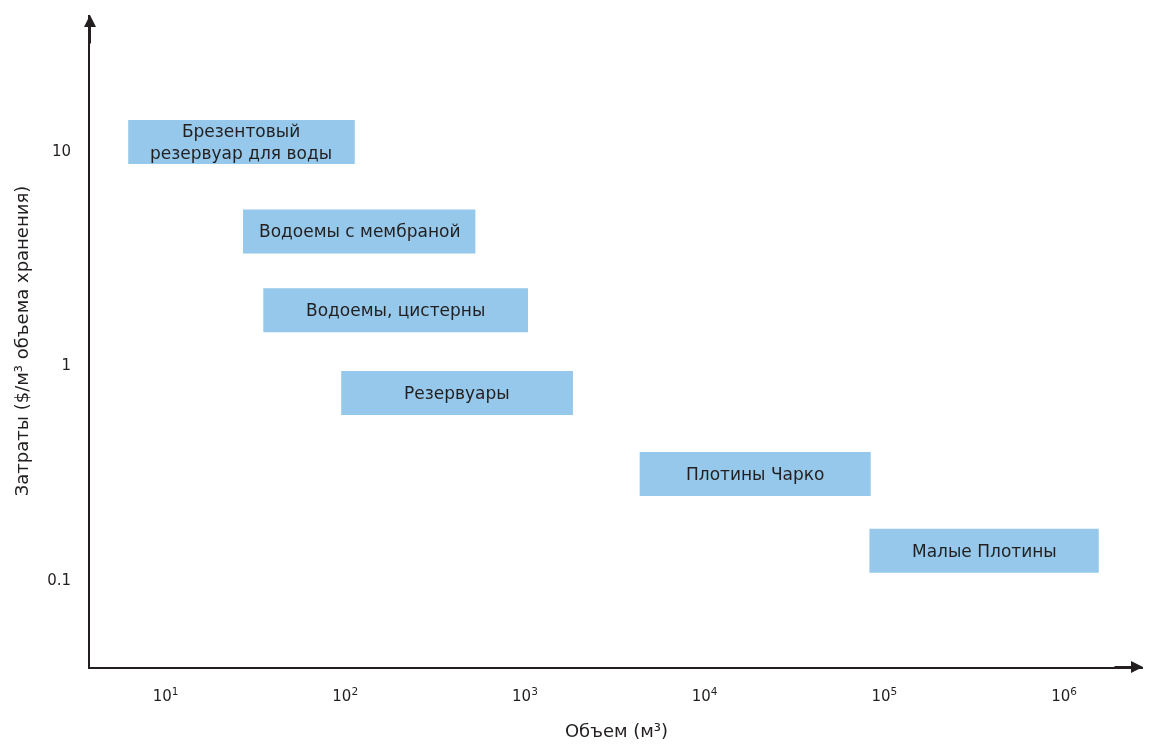  I want to click on series-label: Водоемы, цистерны, so click(396, 310).